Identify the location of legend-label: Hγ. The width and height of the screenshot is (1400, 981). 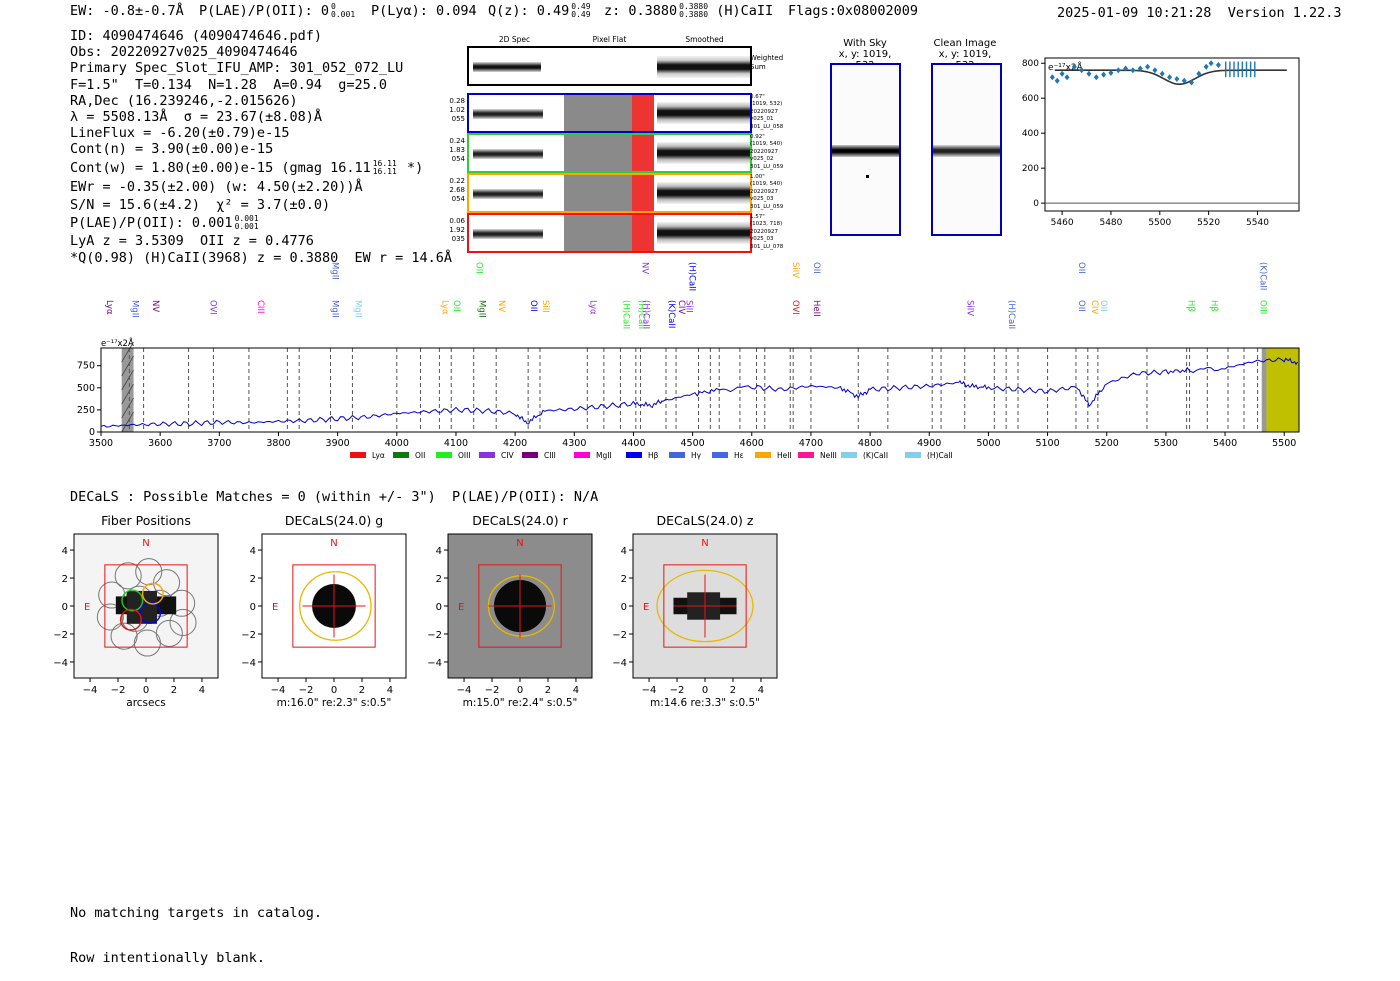
(696, 455).